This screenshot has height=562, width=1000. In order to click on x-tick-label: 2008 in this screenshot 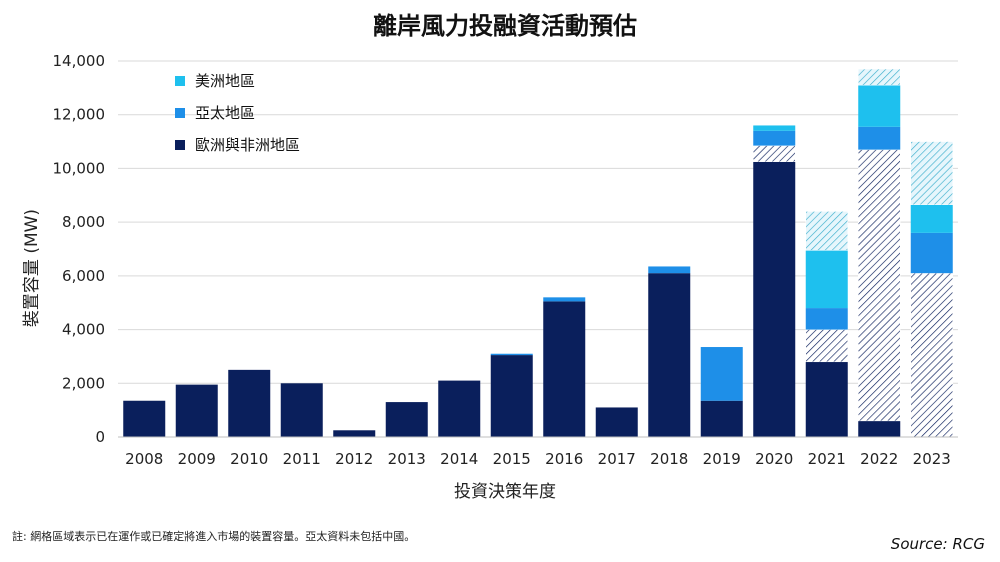, I will do `click(144, 459)`.